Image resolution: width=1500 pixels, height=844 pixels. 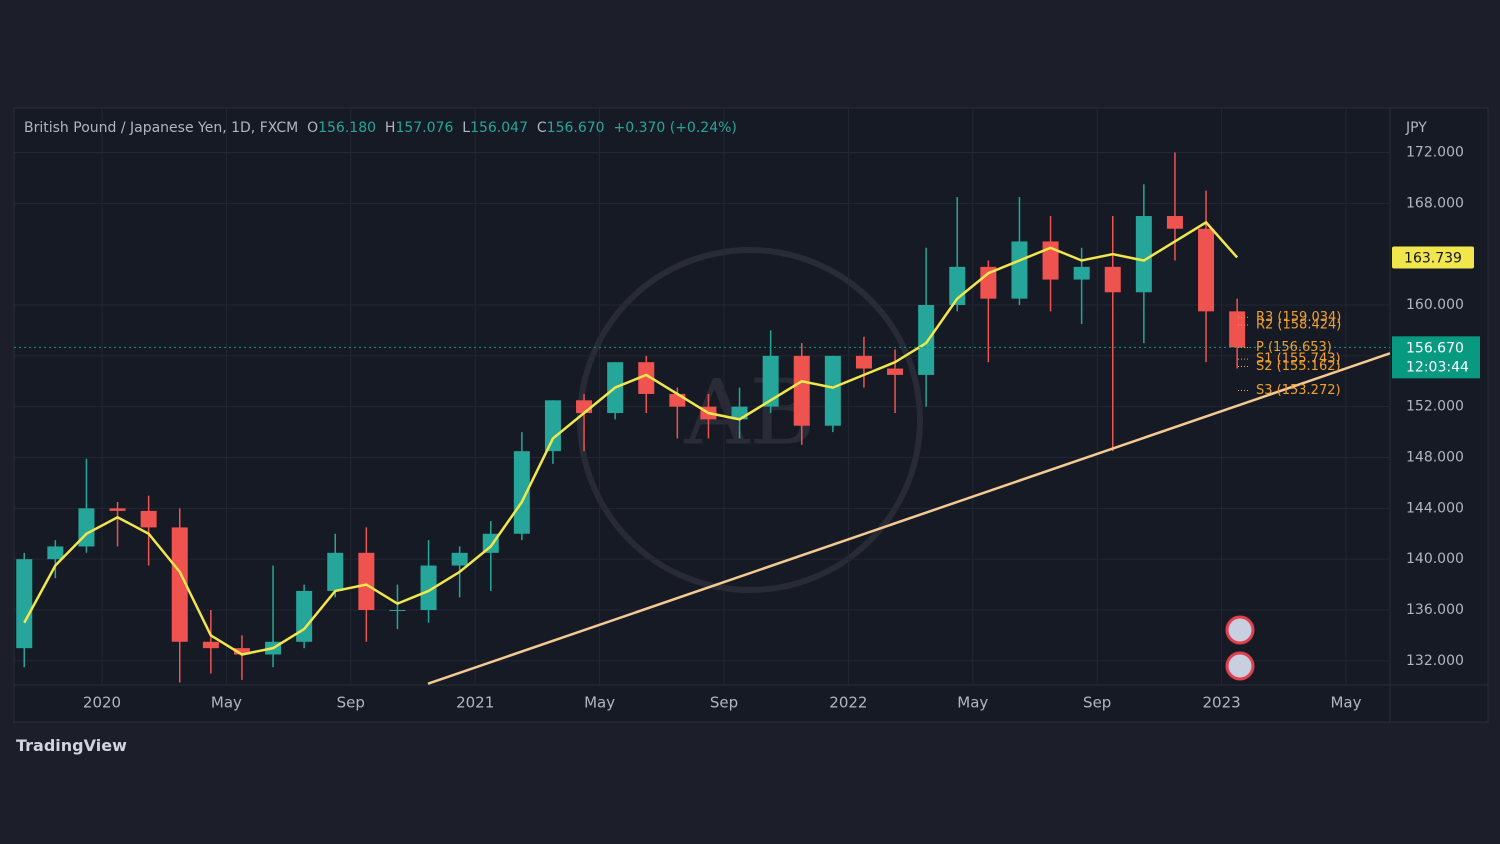 I want to click on ma-price-tag, so click(x=1433, y=257).